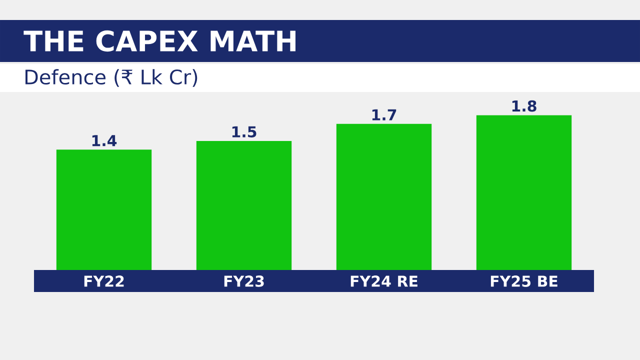 Image resolution: width=640 pixels, height=360 pixels. What do you see at coordinates (244, 281) in the screenshot?
I see `x-tick-label: FY23` at bounding box center [244, 281].